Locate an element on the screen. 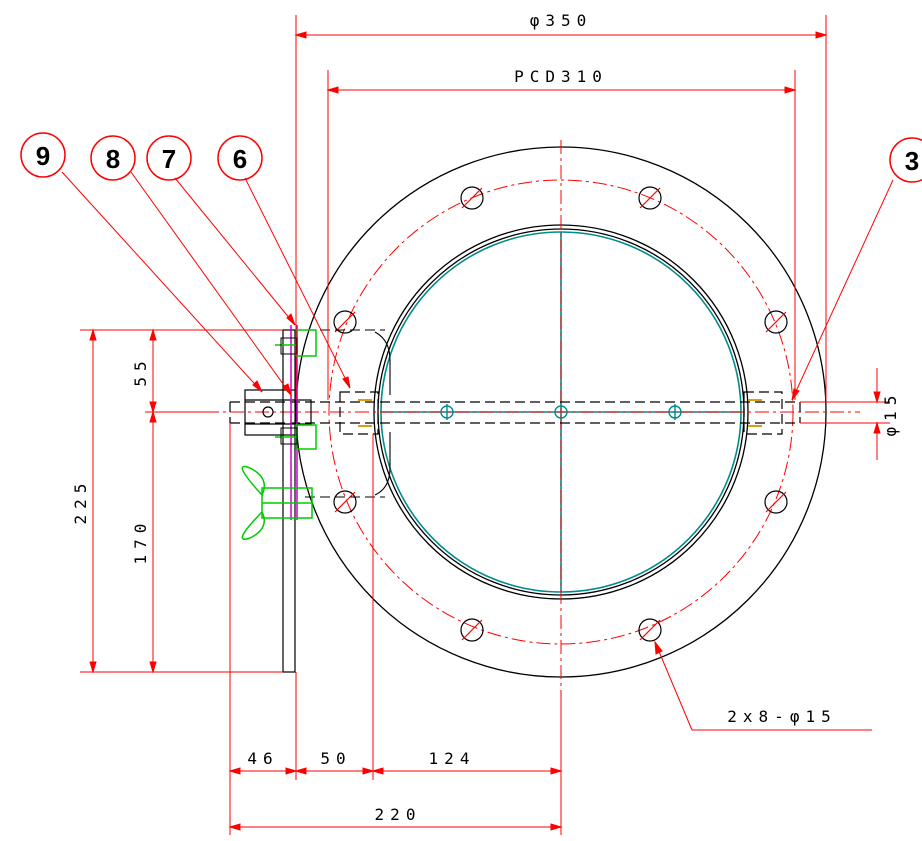  dim-170: 170 is located at coordinates (140, 541).